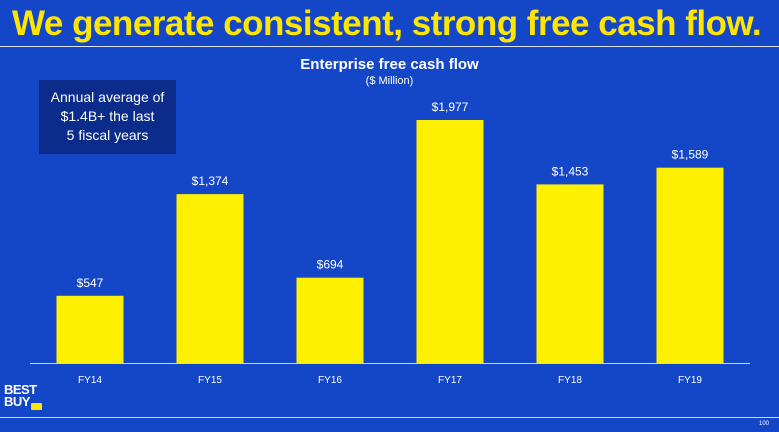  What do you see at coordinates (690, 380) in the screenshot?
I see `x-tick-label: FY19` at bounding box center [690, 380].